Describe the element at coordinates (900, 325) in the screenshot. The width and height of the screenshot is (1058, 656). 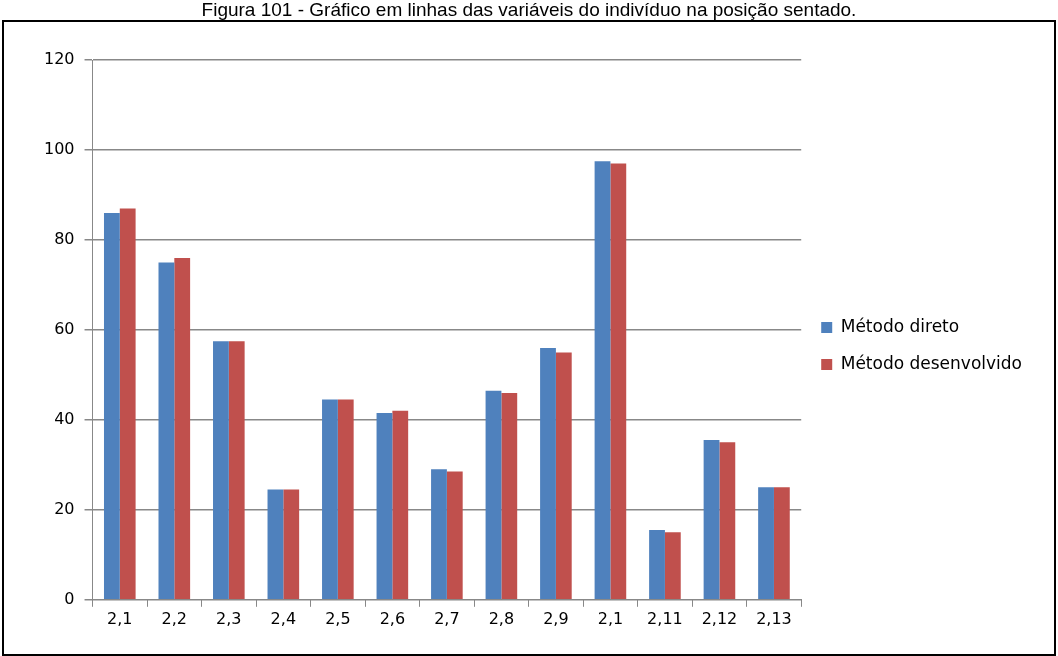
I see `legend-label: Método direto` at that location.